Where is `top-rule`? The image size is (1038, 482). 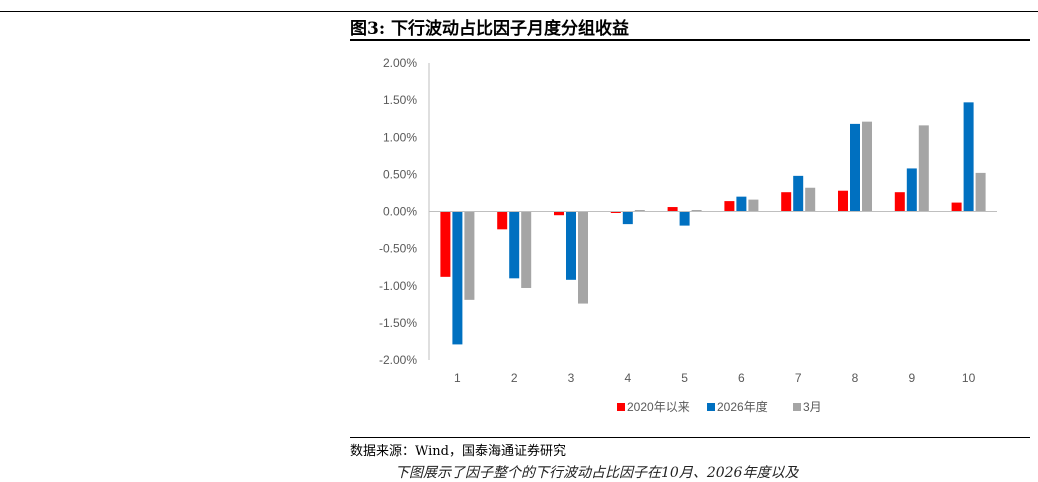 top-rule is located at coordinates (519, 11).